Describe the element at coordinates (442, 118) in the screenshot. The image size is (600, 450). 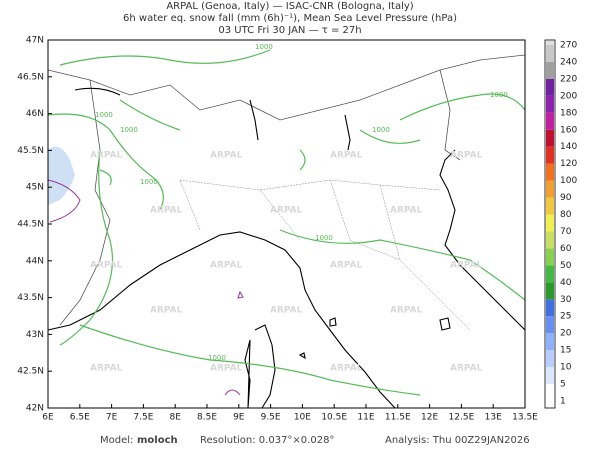
I see `isobar-ne` at that location.